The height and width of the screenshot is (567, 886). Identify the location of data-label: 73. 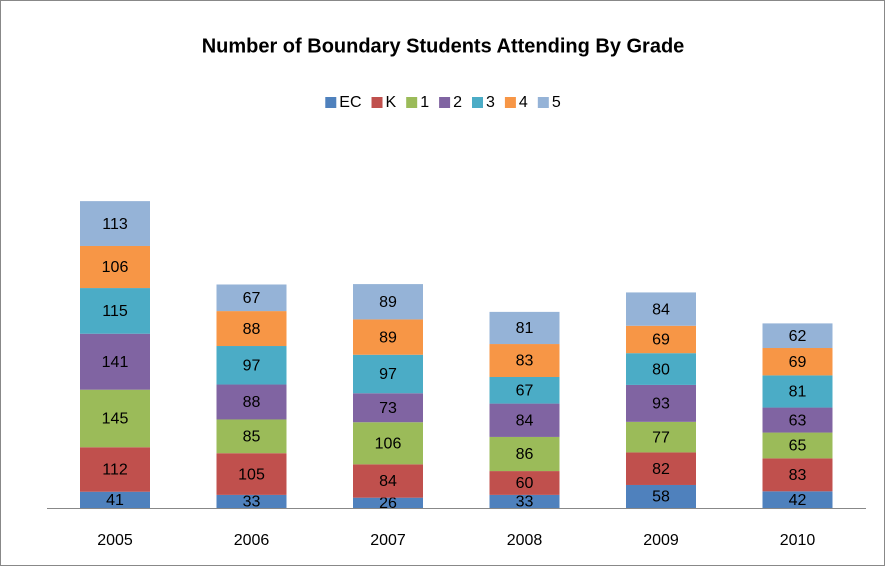
(388, 408).